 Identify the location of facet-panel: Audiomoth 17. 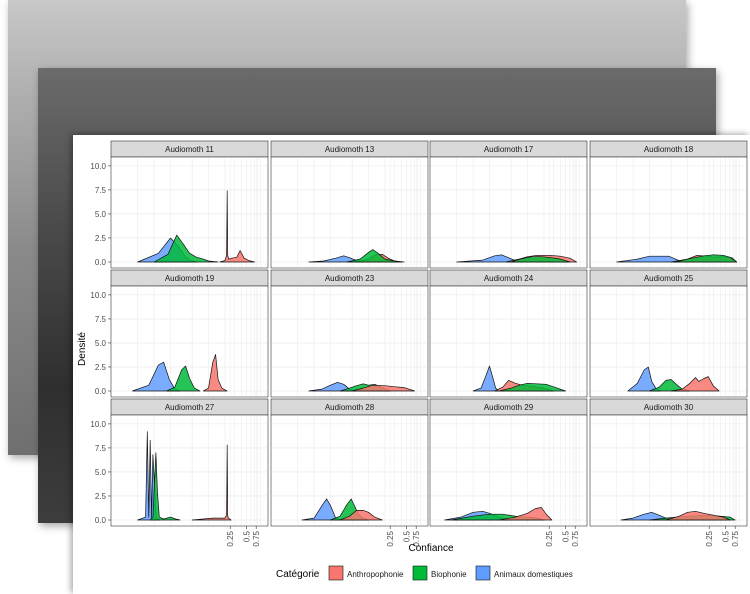
(508, 204).